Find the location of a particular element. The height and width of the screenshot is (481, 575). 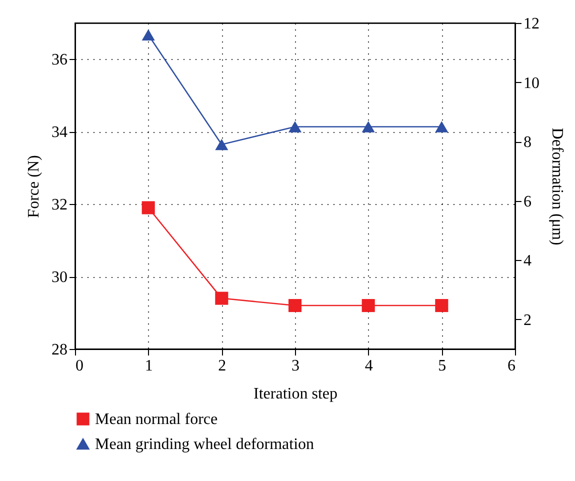

y2-axis-title: Deformation (μm) is located at coordinates (557, 187).